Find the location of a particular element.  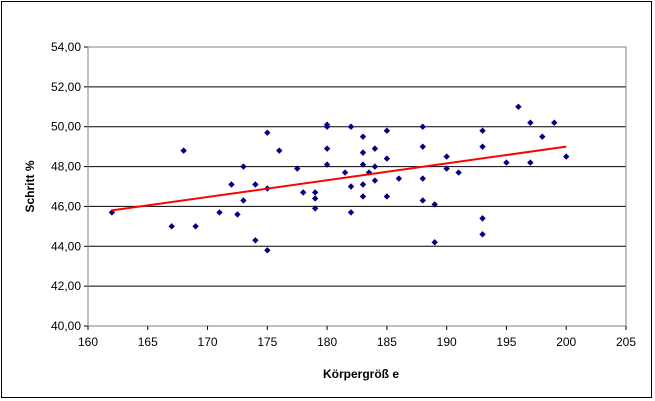

y-tick-labels: 40,00 42,00 44,00 46,00 48,00 50,00 52,00 54,00 is located at coordinates (66, 186).